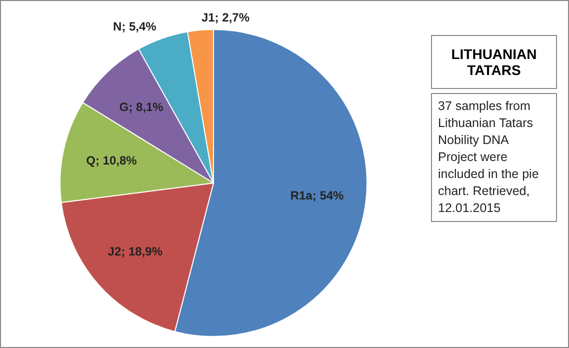 This screenshot has width=569, height=348. I want to click on slice-label: N; 5,4%, so click(135, 26).